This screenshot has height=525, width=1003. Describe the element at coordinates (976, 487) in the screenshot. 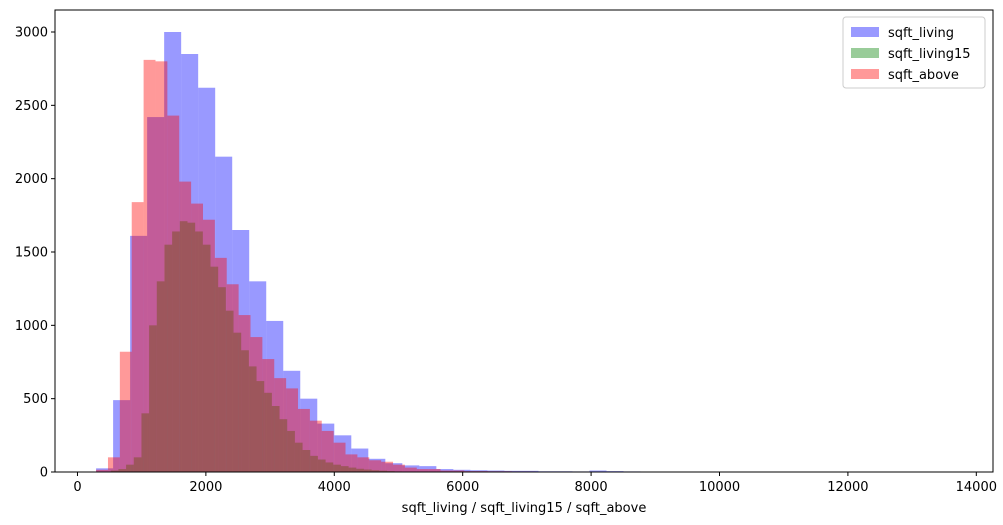

I see `x-tick-label: 14000` at that location.